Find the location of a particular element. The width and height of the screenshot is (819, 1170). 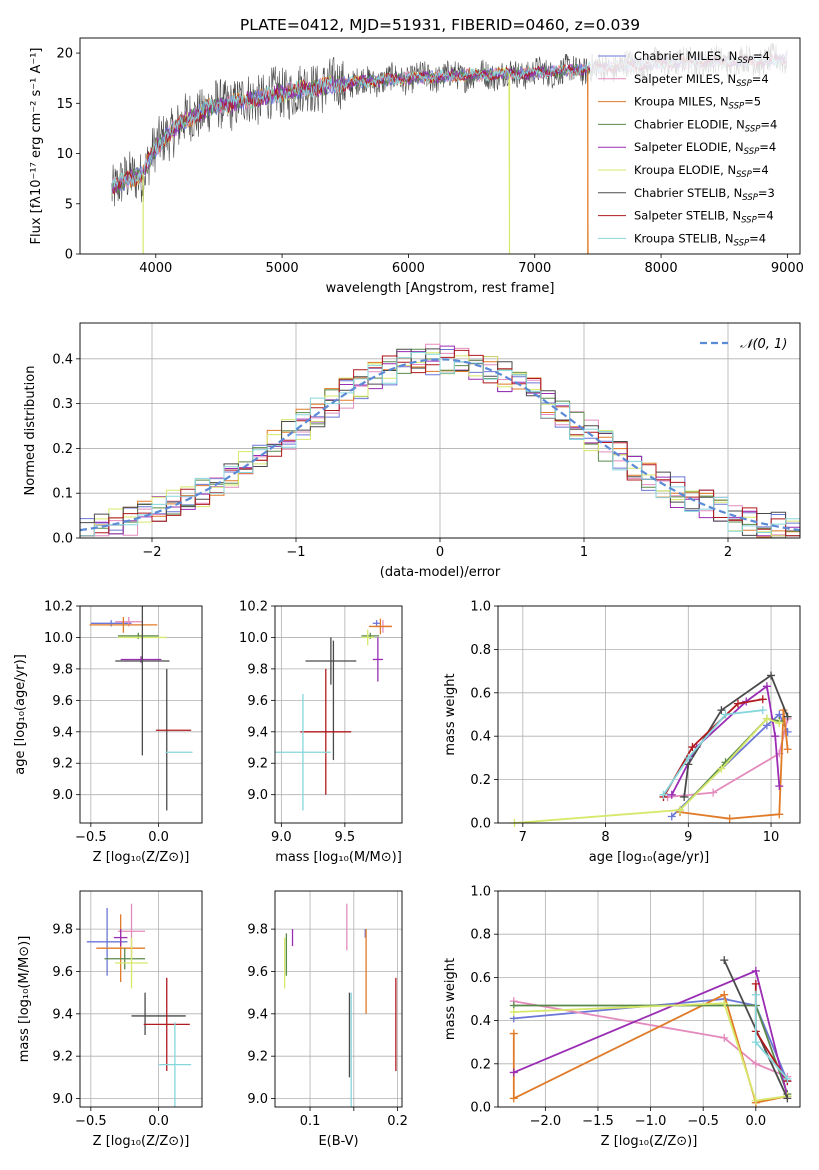

legend-label: Chabrier ELODIE, N is located at coordinates (689, 124).